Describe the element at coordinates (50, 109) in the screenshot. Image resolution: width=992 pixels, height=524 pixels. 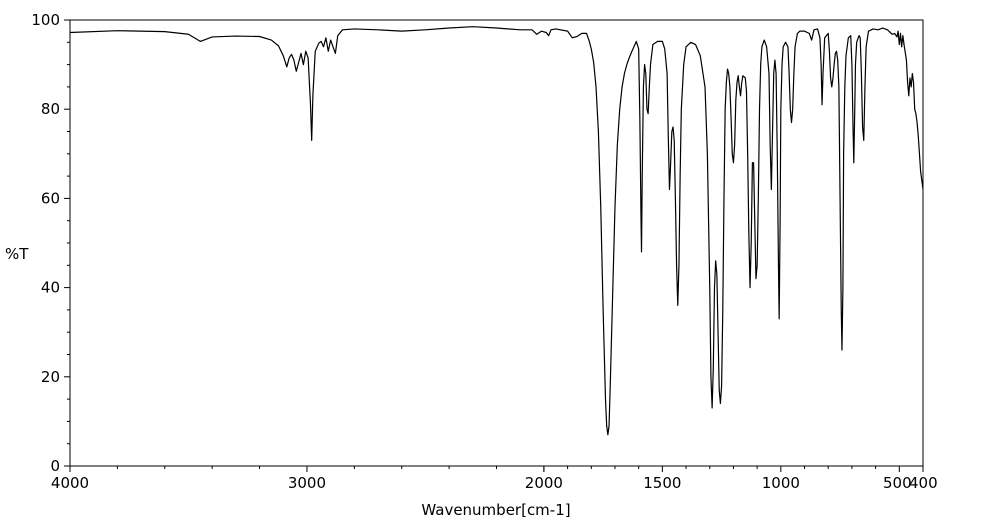
I see `y-tick-label: 80` at that location.